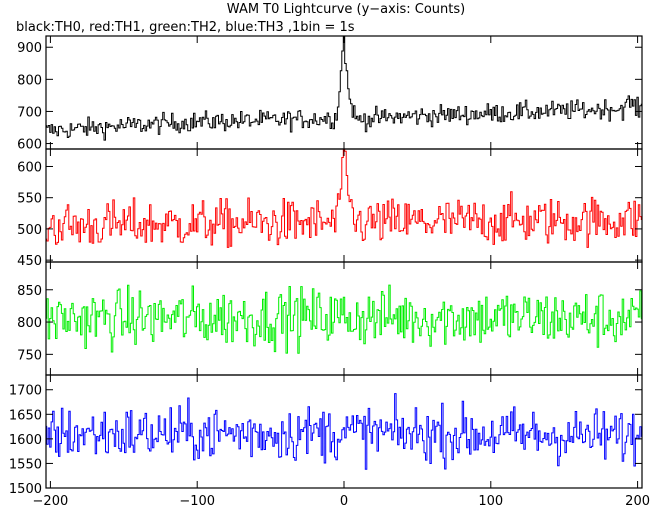  I want to click on x-tick-label: −200, so click(51, 499).